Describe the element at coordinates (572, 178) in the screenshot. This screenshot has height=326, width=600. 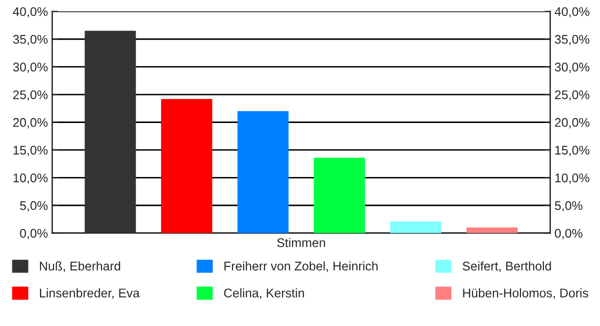
I see `text: 10,0%` at that location.